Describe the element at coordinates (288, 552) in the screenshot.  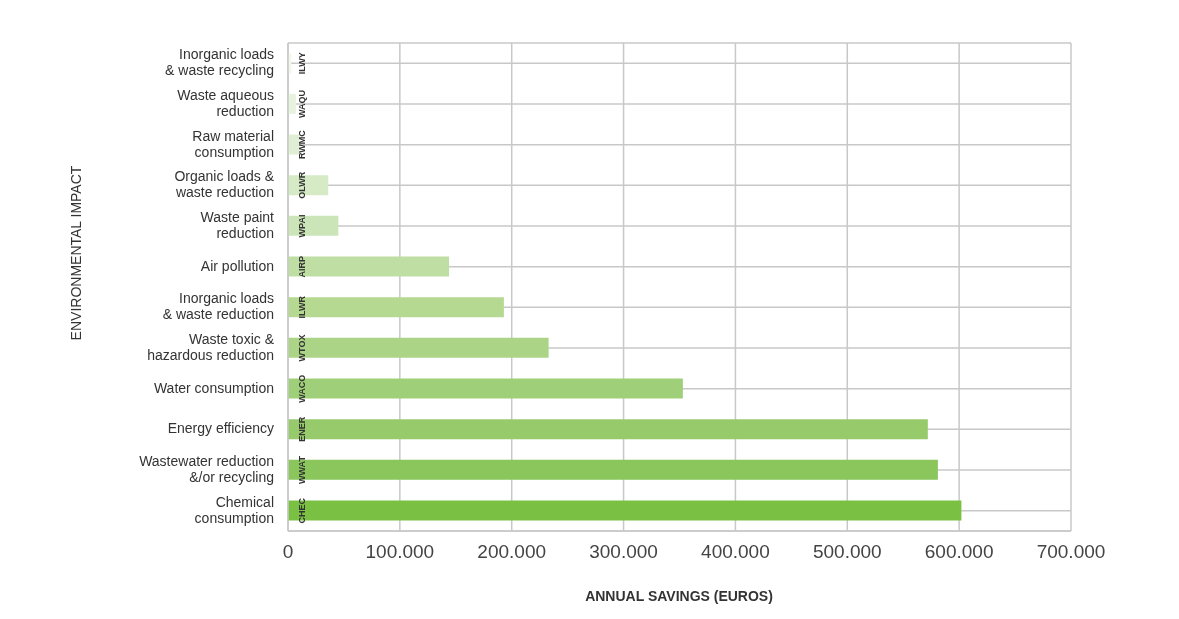
I see `x-tick-label: 0` at that location.